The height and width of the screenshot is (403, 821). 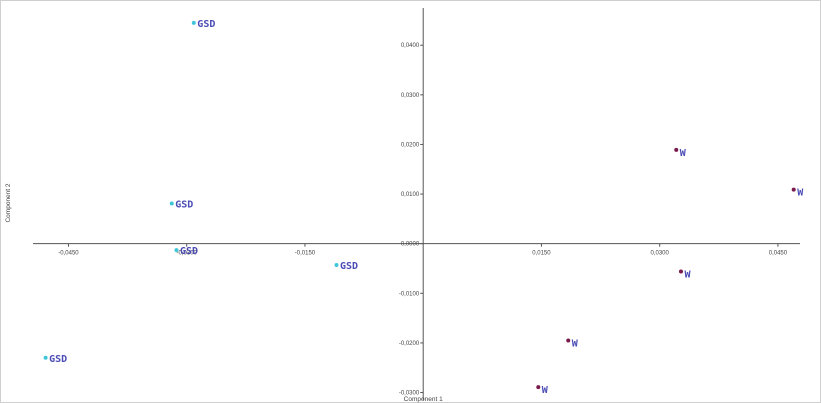 I want to click on x-tick-label: -0,0300, so click(x=187, y=254).